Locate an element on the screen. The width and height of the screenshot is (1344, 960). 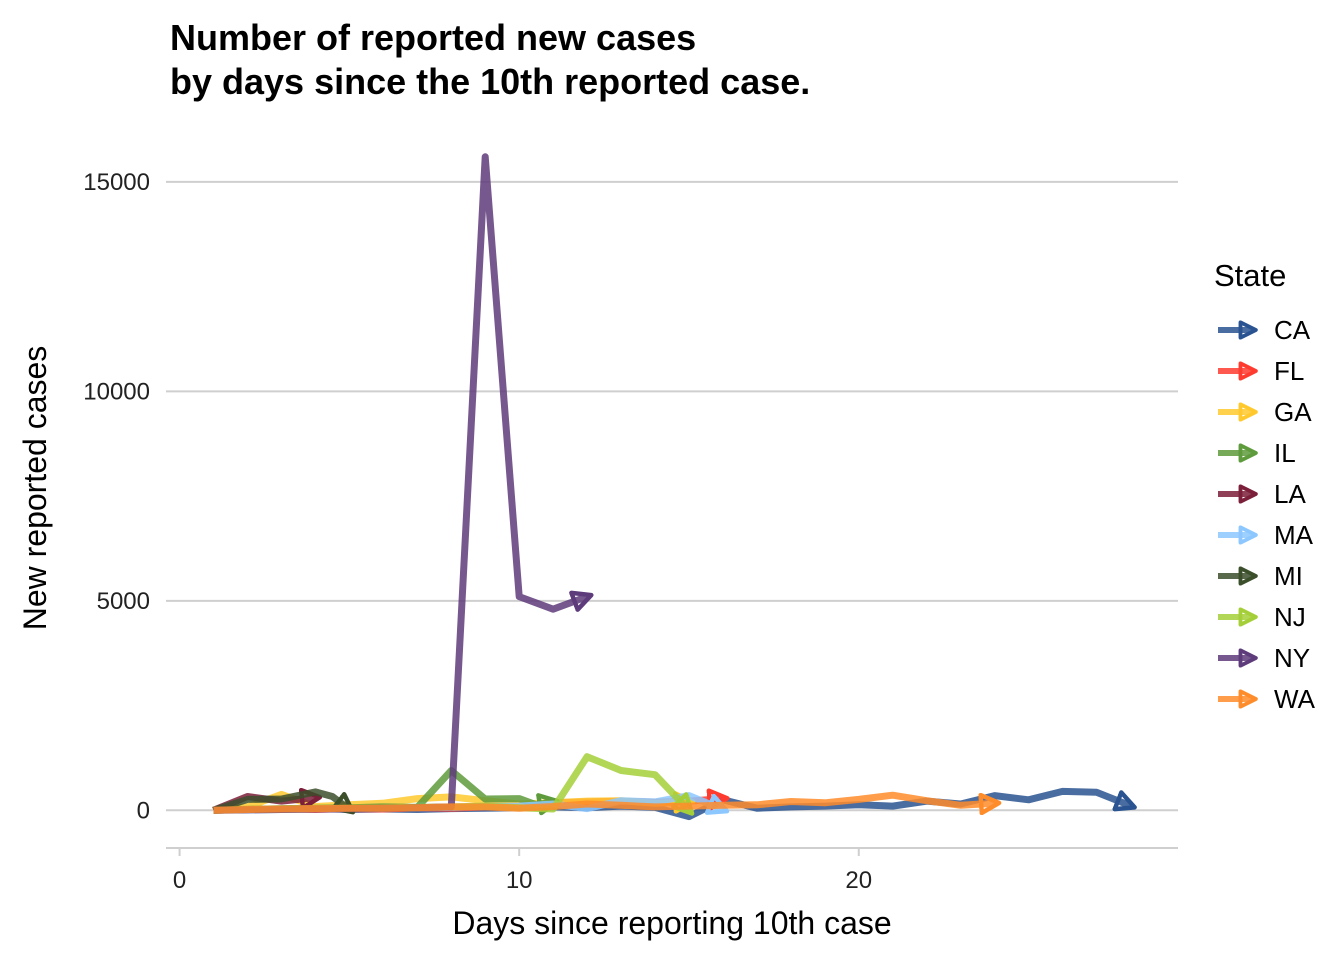
legend-item-ga: GA is located at coordinates (1265, 412).